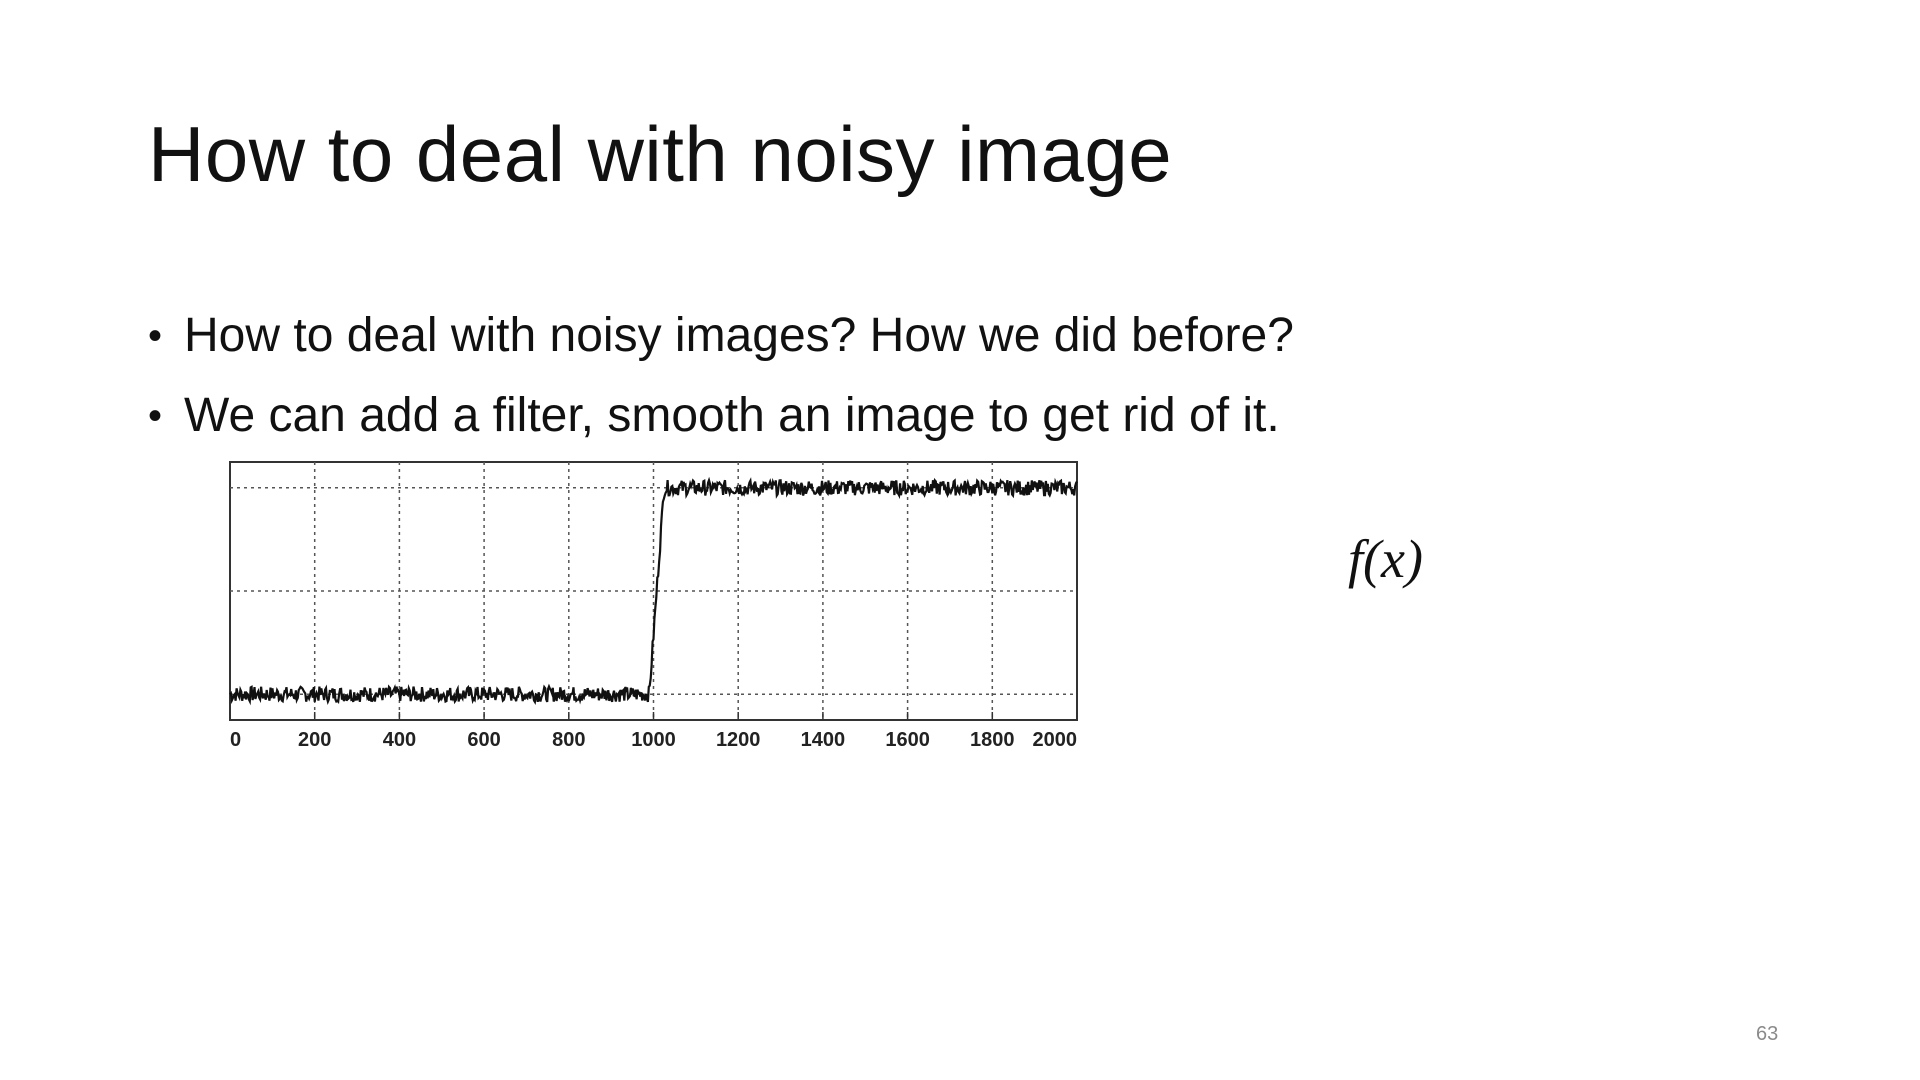 The width and height of the screenshot is (1920, 1080). I want to click on chart-svg: 0 200 400 600 800 1000 1200 1400 1600 1800 2000, so click(653, 606).